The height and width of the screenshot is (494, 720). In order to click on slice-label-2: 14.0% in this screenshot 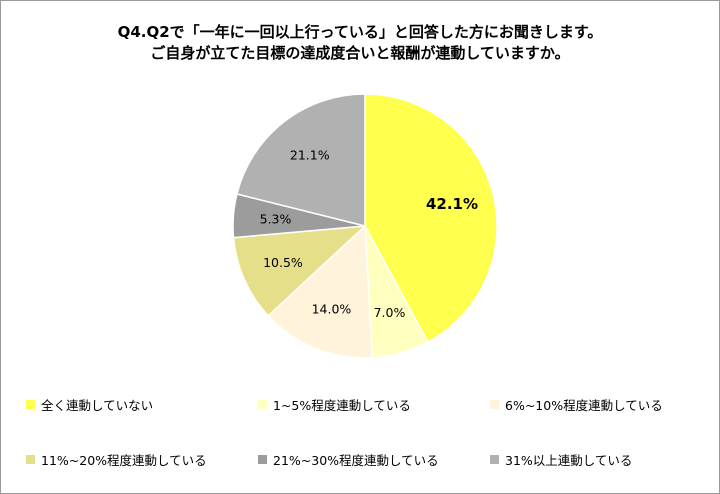, I will do `click(332, 309)`.